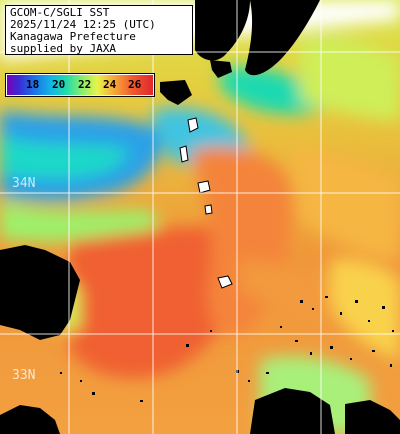 This screenshot has height=434, width=400. Describe the element at coordinates (206, 203) in the screenshot. I see `islands` at that location.